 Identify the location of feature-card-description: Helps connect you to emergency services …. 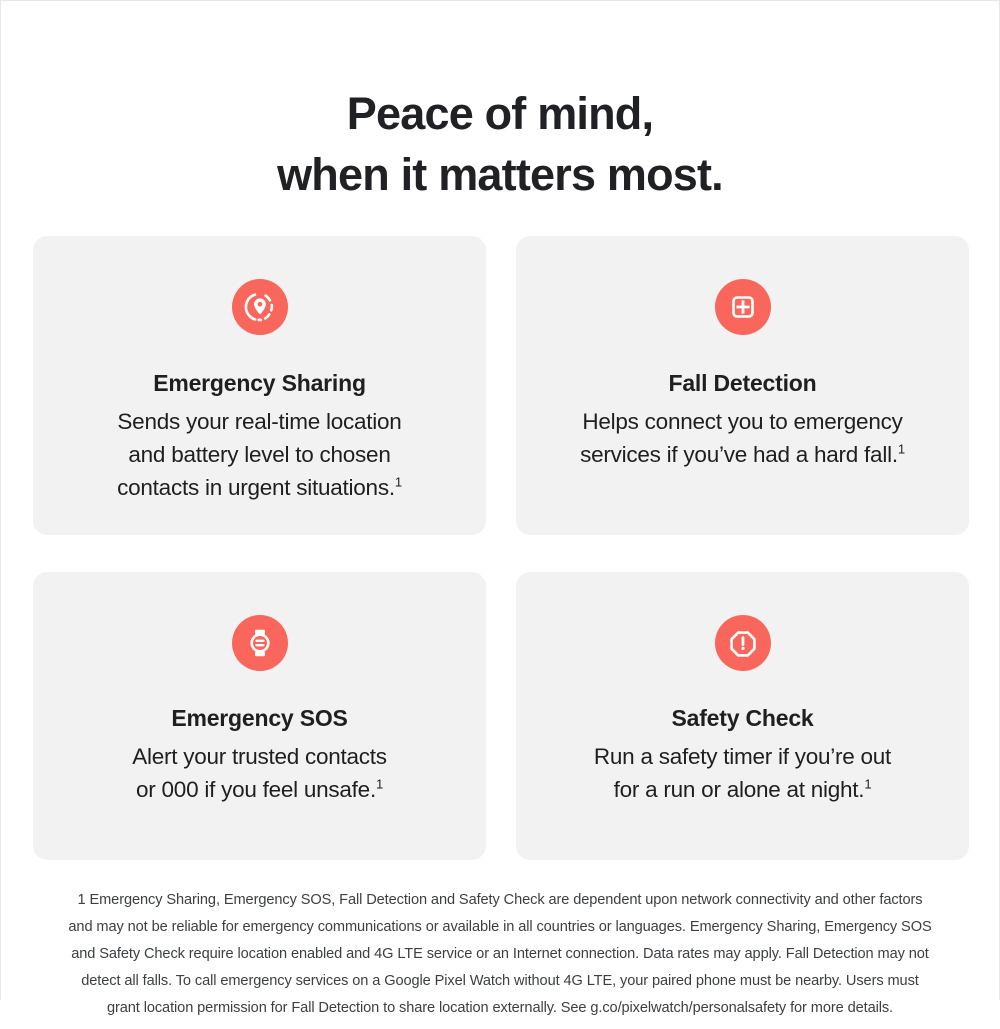
(742, 438).